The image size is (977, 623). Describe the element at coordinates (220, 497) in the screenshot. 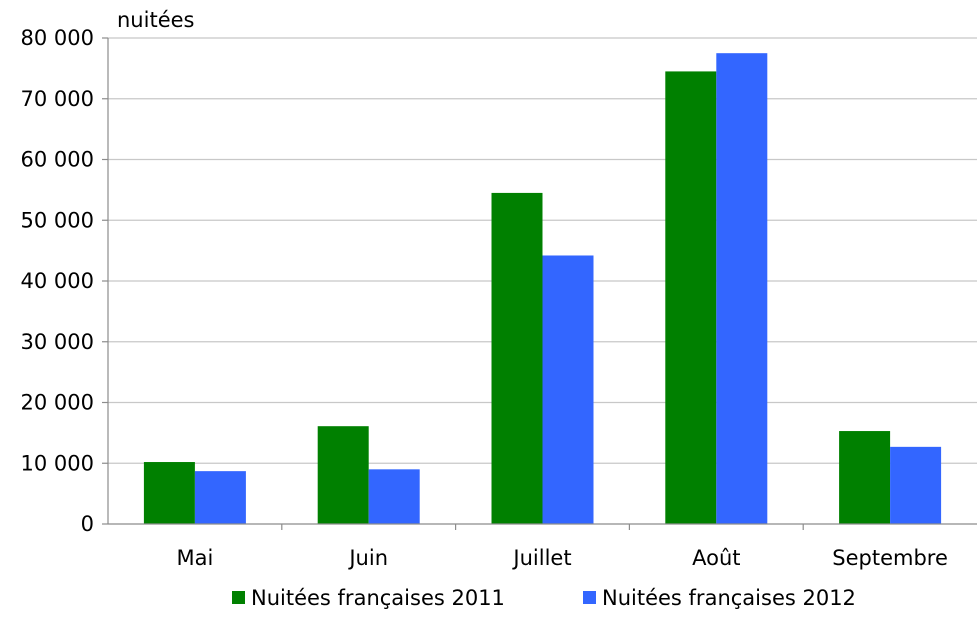

I see `bar-2012-mai` at that location.